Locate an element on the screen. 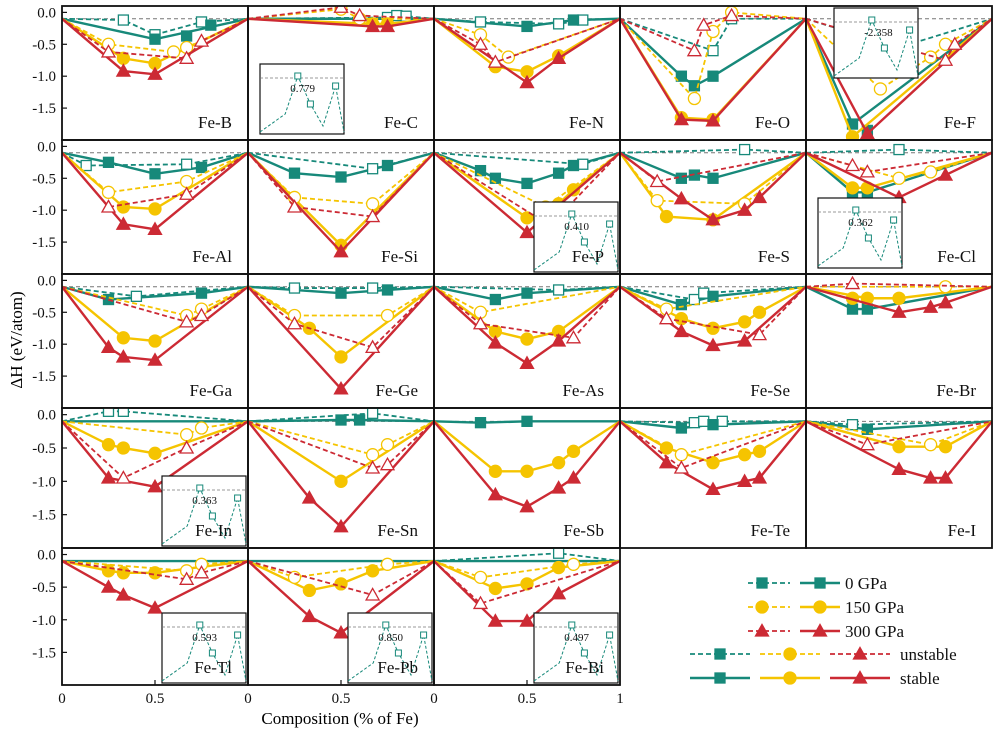  panel-title: Fe-P is located at coordinates (588, 256).